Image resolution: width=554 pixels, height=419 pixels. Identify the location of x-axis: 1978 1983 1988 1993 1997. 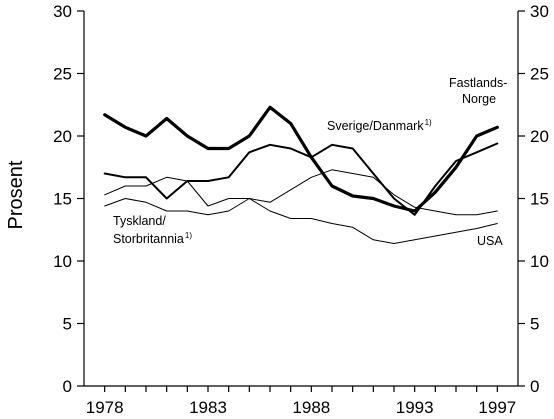
(301, 401).